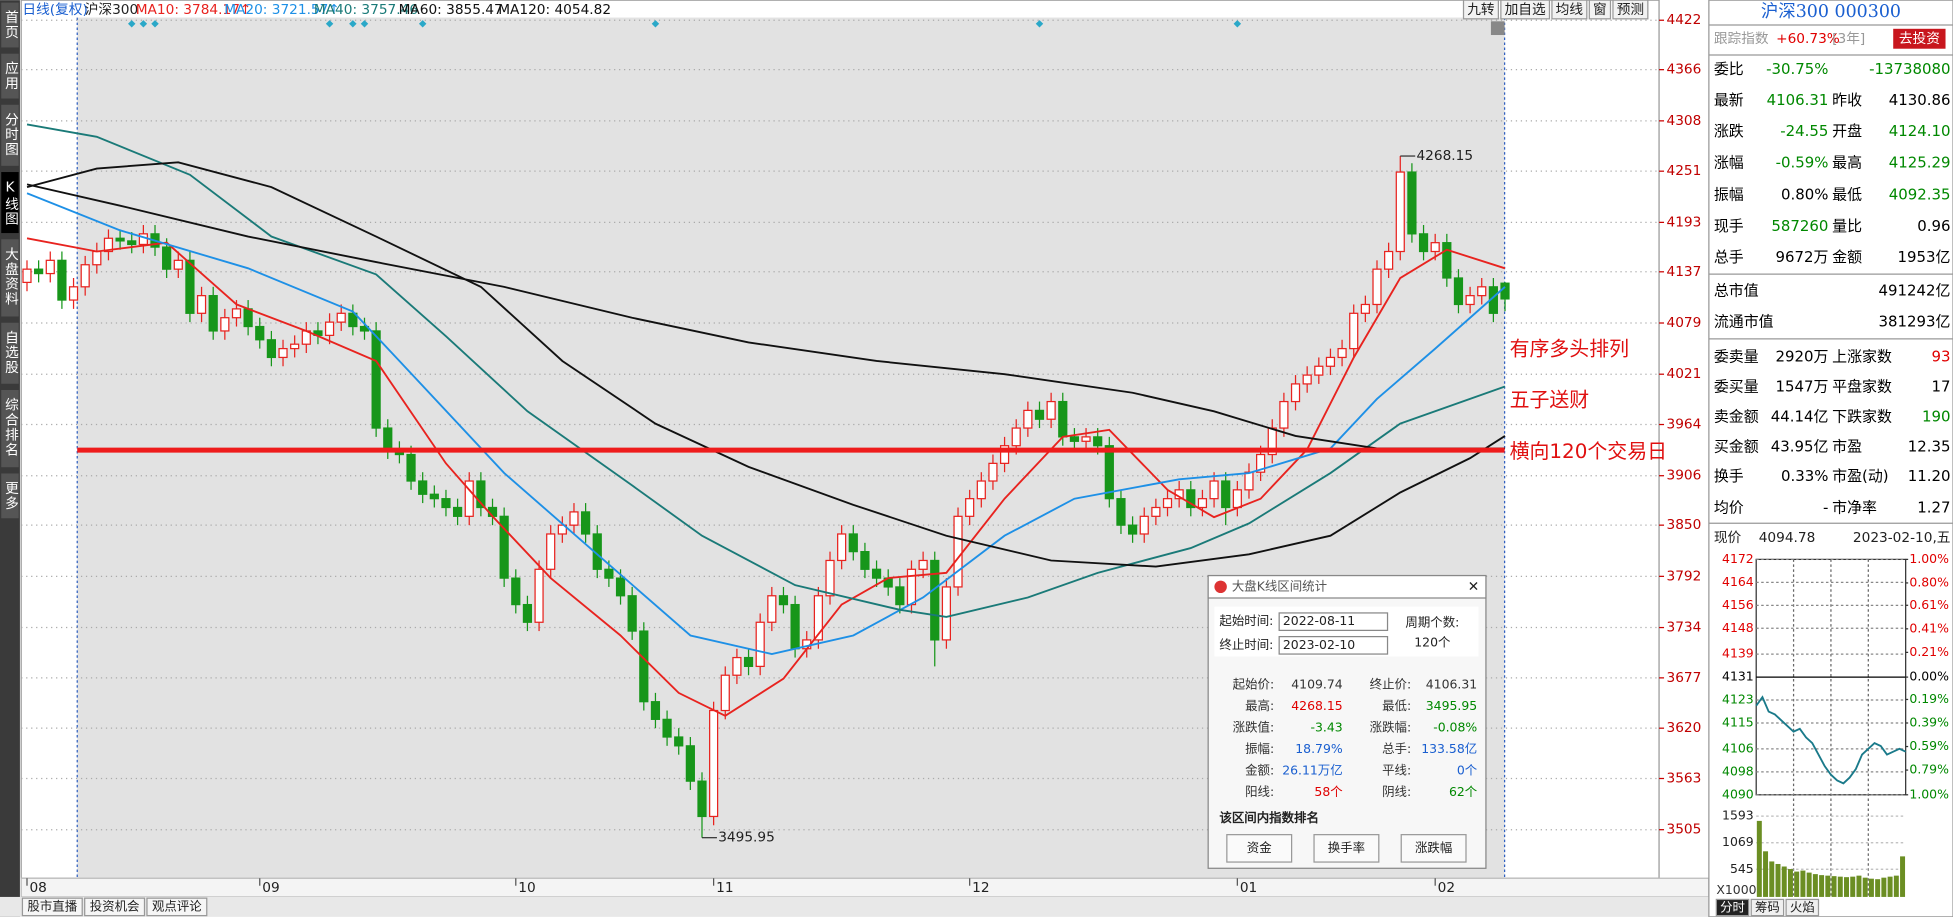 This screenshot has width=1953, height=917. I want to click on legend-entry: MA120: 4054.82, so click(554, 10).